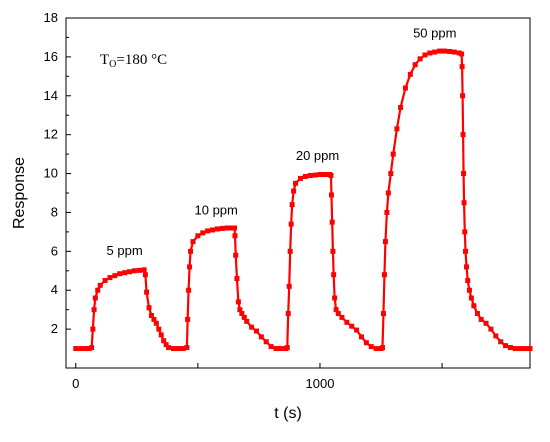 This screenshot has height=442, width=550. What do you see at coordinates (51, 95) in the screenshot?
I see `y-tick-label: 14` at bounding box center [51, 95].